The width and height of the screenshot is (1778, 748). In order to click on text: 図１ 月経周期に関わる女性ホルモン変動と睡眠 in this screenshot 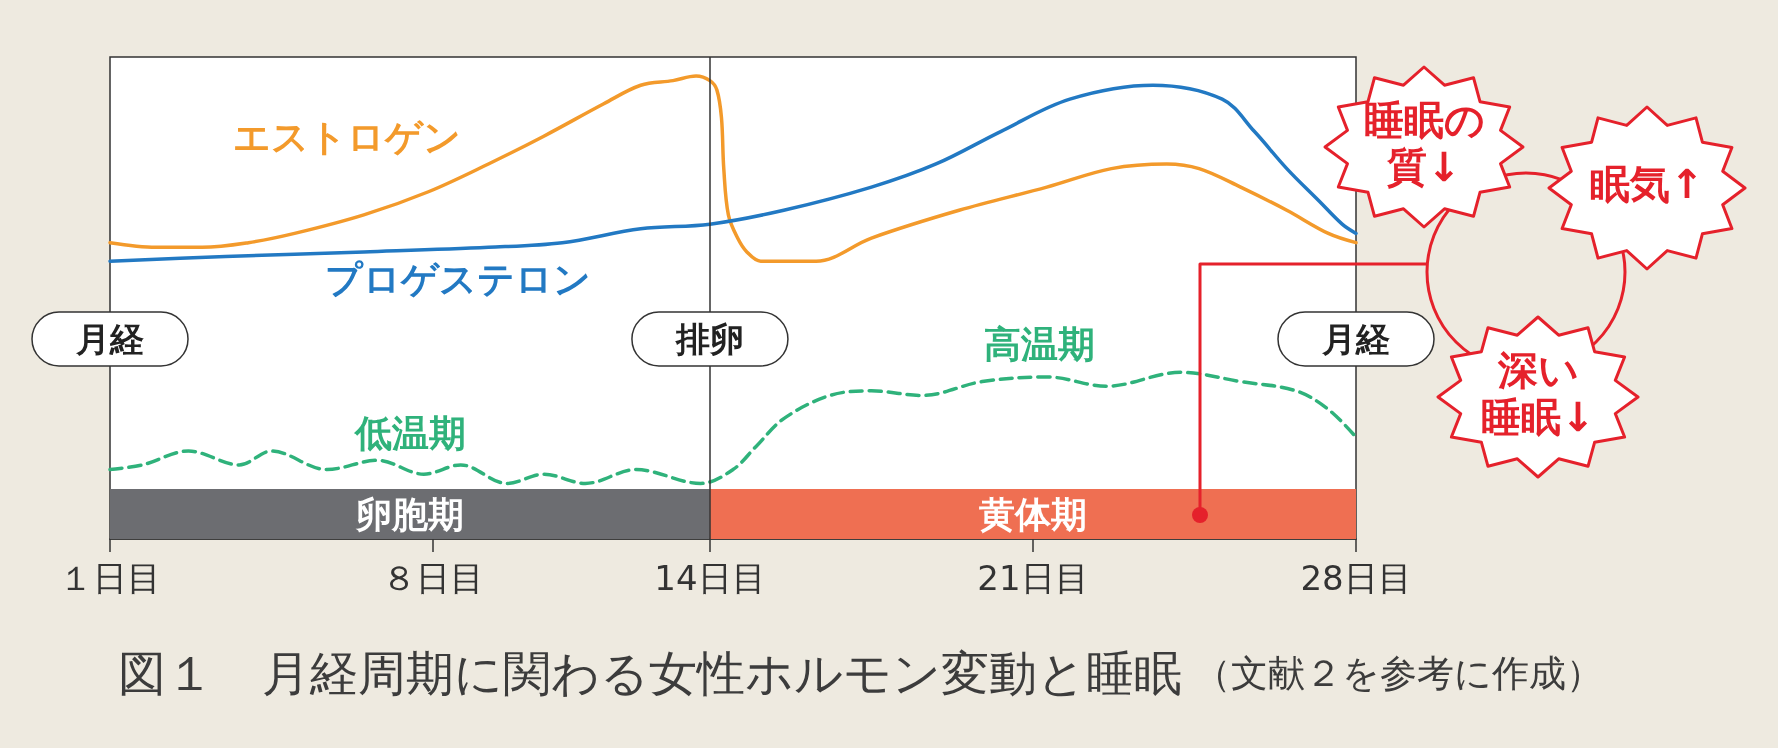, I will do `click(650, 673)`.